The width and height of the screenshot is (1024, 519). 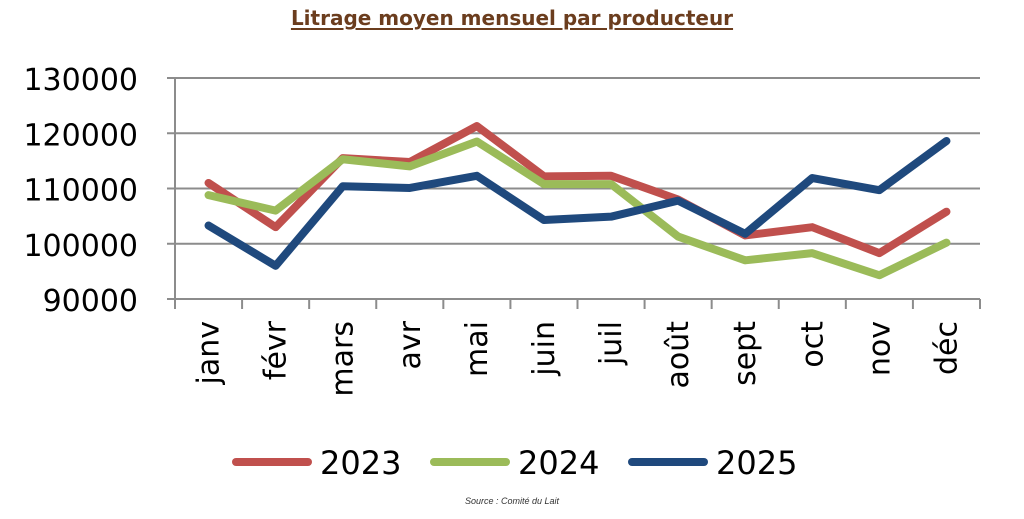 What do you see at coordinates (756, 463) in the screenshot?
I see `legend-label-2025: 2025` at bounding box center [756, 463].